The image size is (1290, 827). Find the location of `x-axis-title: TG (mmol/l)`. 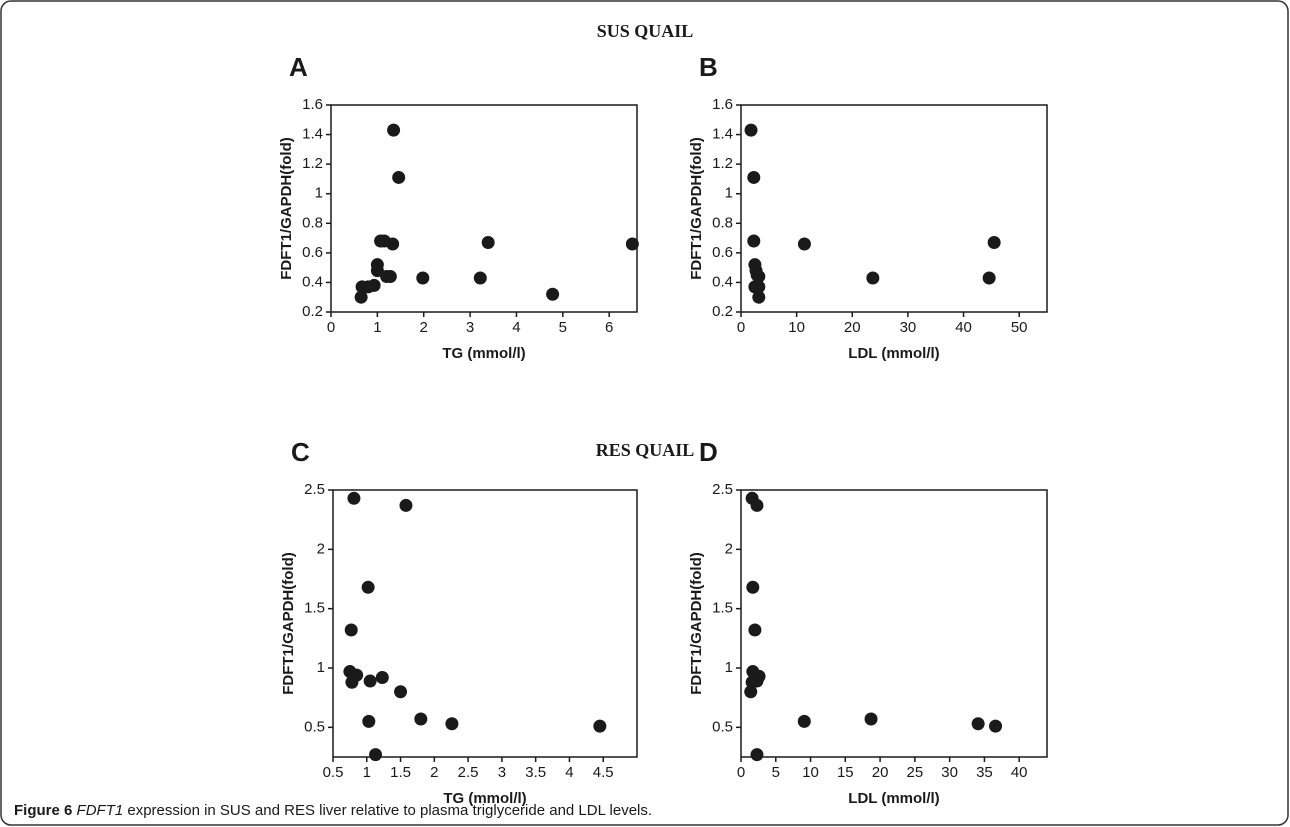

x-axis-title: TG (mmol/l) is located at coordinates (484, 798).